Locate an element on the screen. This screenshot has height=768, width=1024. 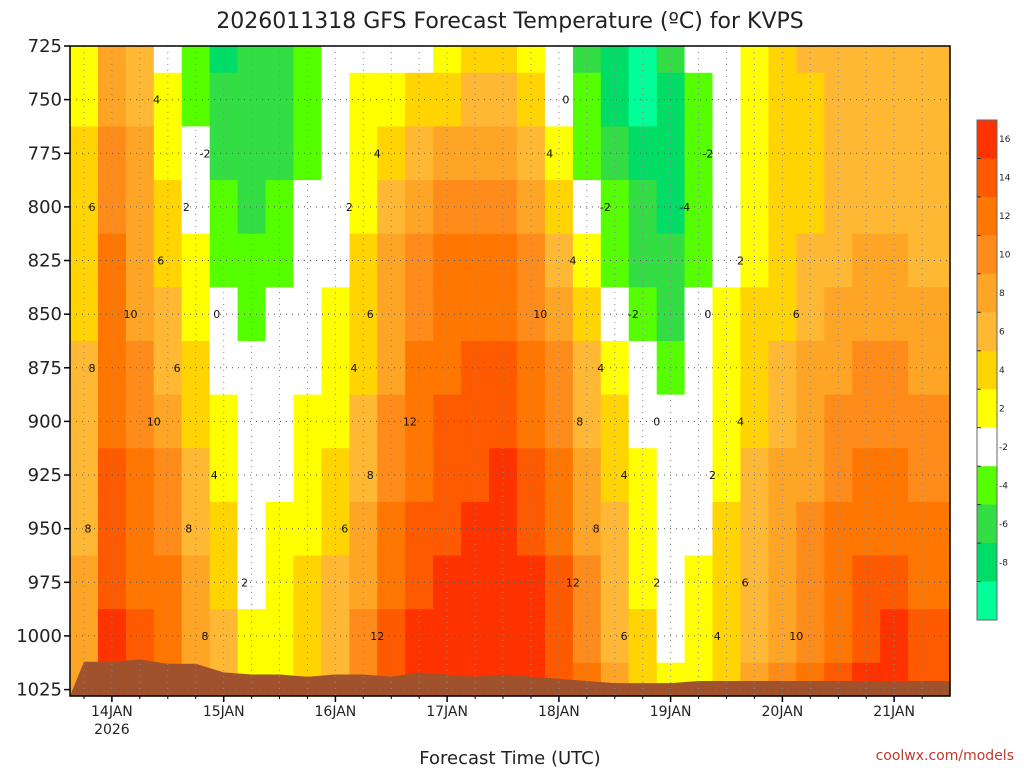
x-tick-label: 15JAN is located at coordinates (224, 712).